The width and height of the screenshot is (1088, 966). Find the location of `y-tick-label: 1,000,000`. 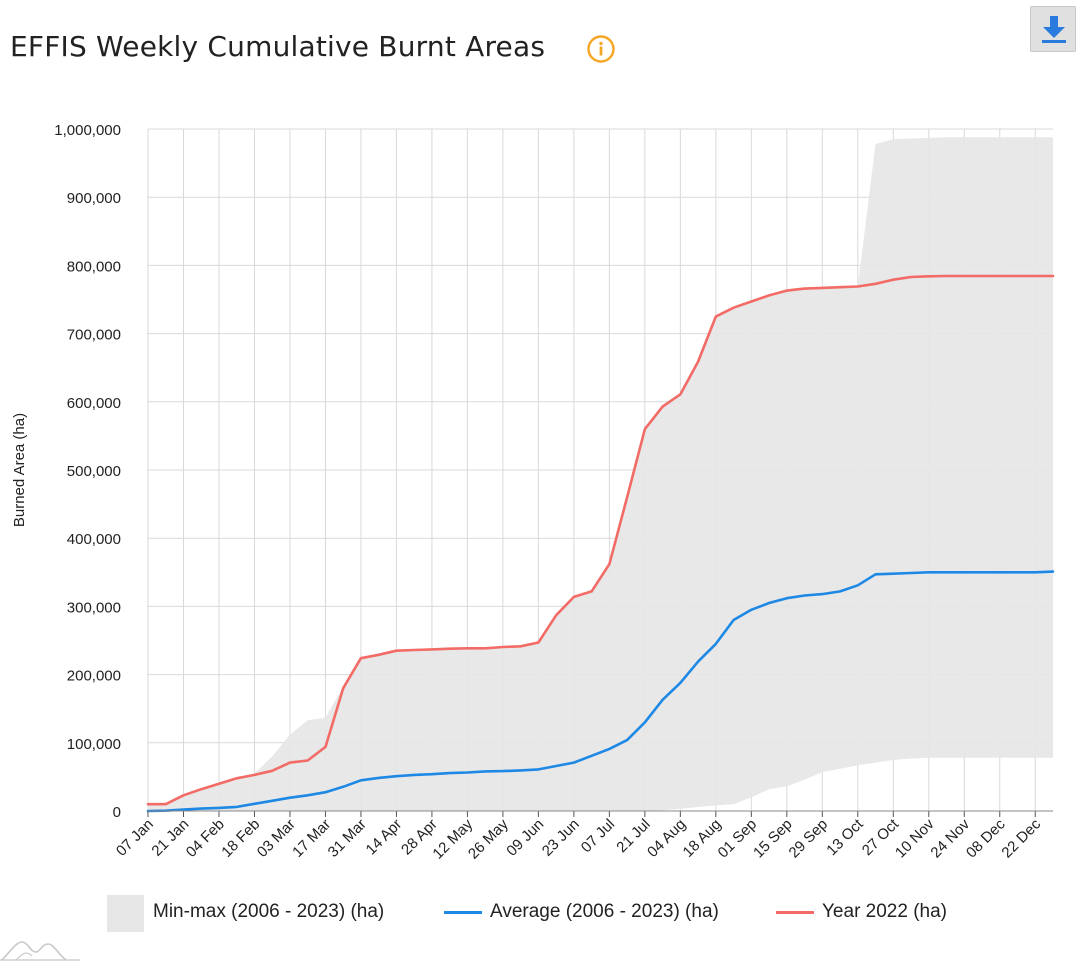

y-tick-label: 1,000,000 is located at coordinates (87, 130).